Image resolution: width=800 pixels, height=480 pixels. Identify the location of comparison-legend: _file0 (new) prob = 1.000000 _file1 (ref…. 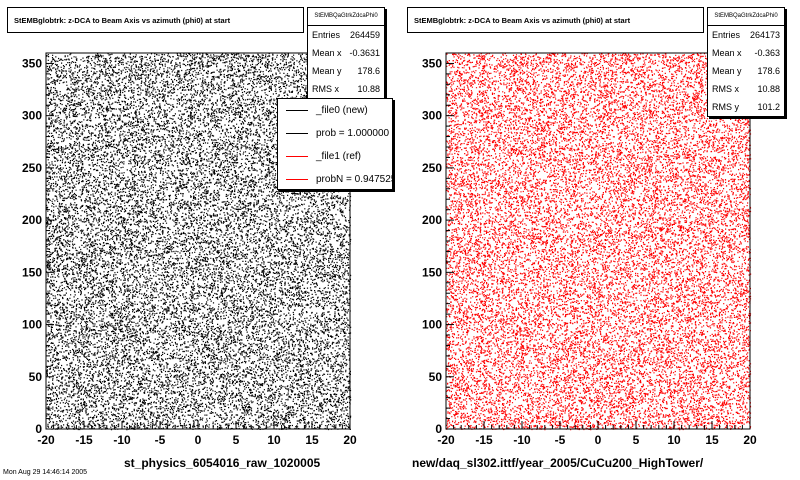
(335, 144).